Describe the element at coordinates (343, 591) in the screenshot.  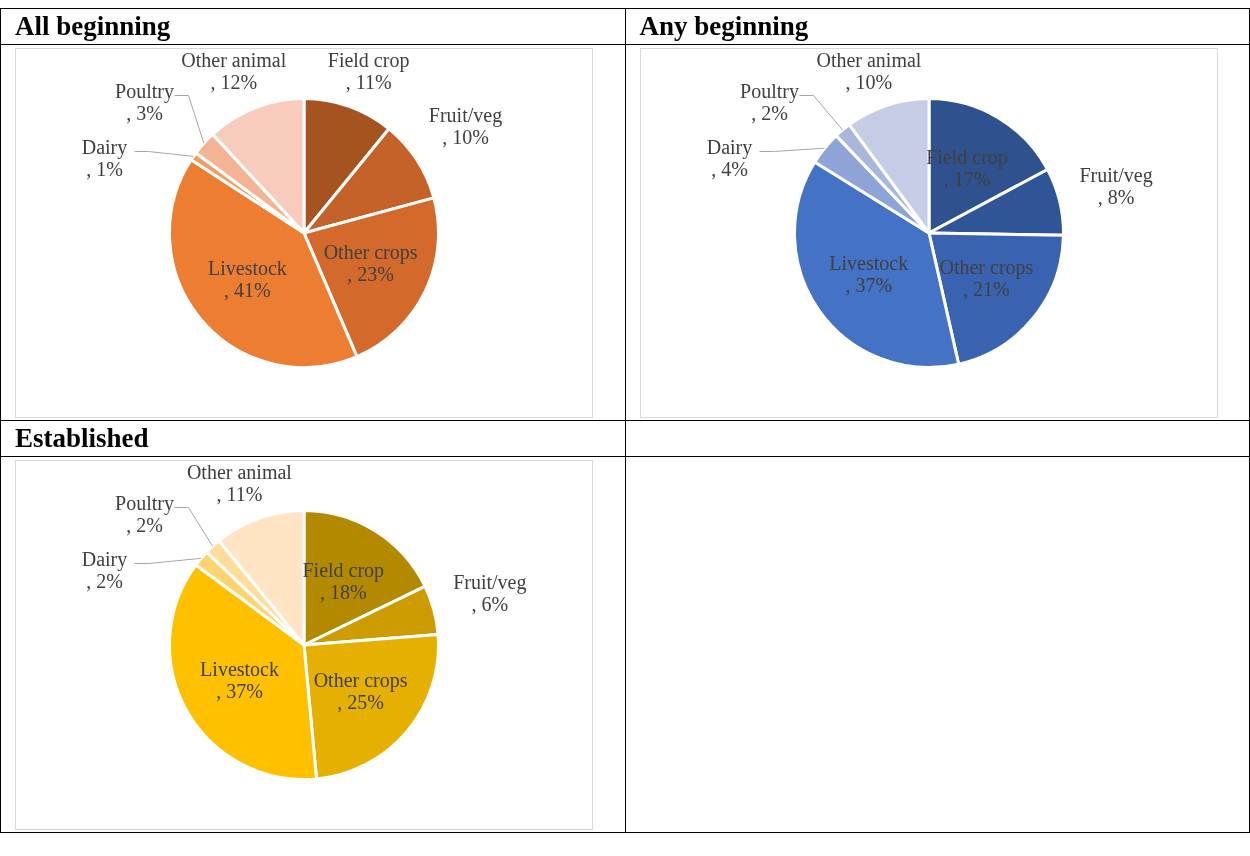
I see `data-label: , 18%` at that location.